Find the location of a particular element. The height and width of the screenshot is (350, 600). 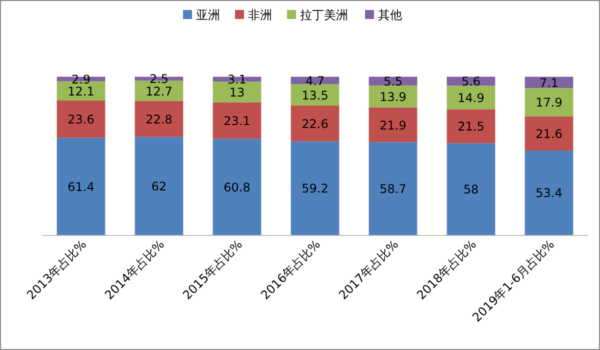

data-label: 59.2 is located at coordinates (315, 189).